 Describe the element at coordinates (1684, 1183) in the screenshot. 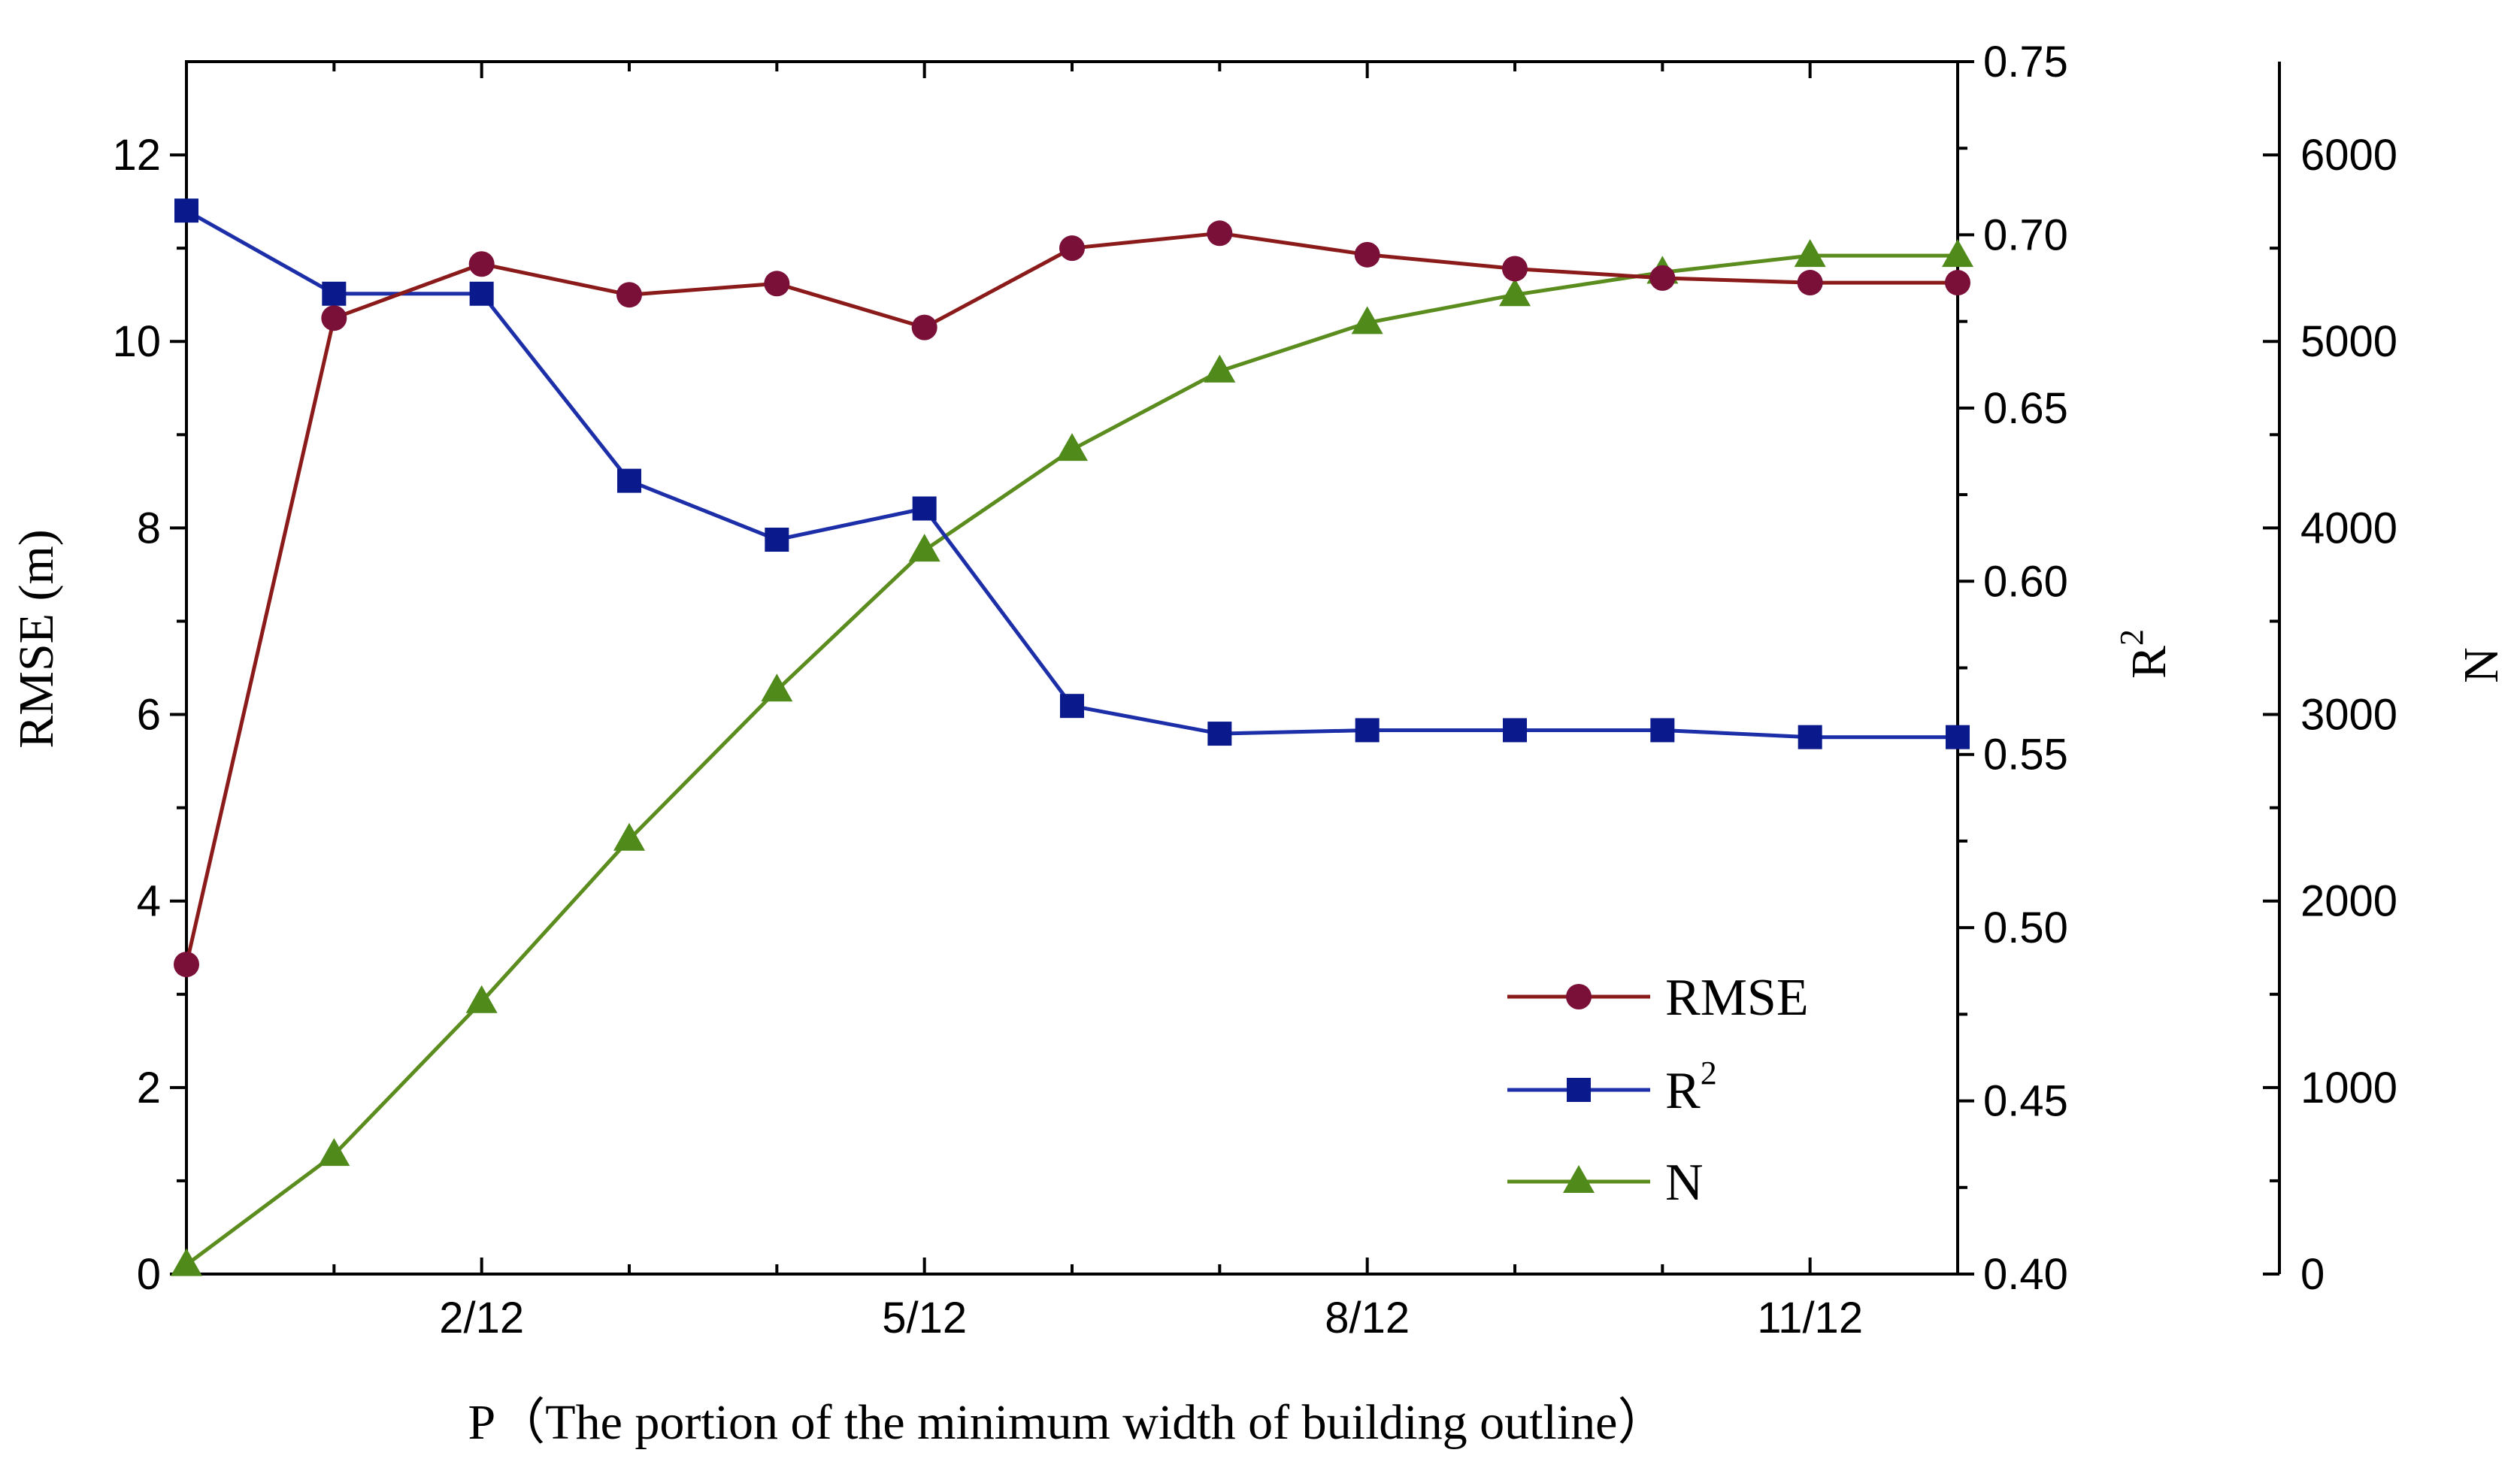

I see `legend-n-label: N` at that location.